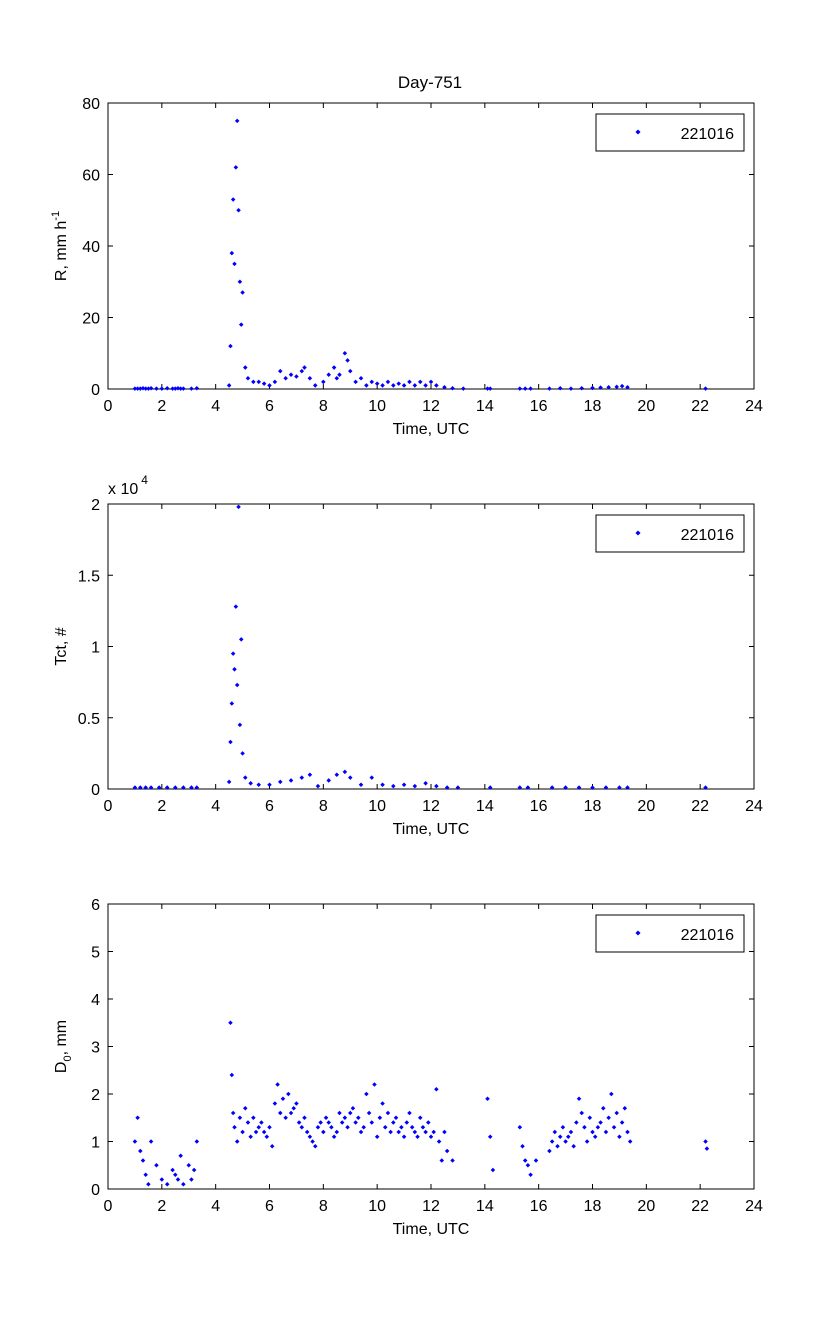 The image size is (833, 1334). What do you see at coordinates (63, 1046) in the screenshot?
I see `y-axis-label: D0, mm` at bounding box center [63, 1046].